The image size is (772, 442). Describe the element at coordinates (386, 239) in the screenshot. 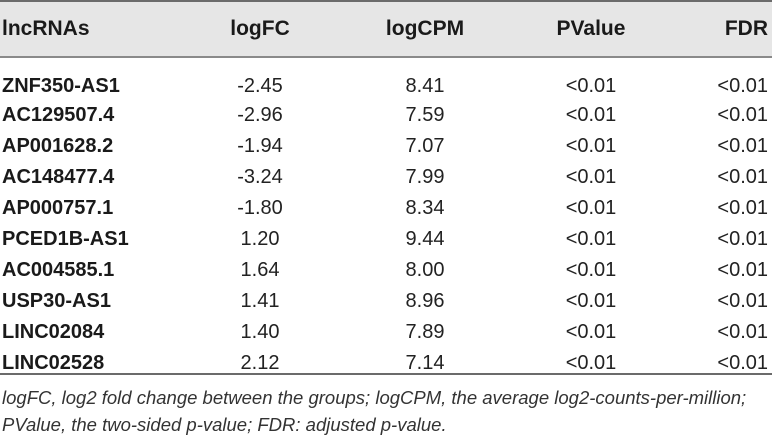

I see `table-row: PCED1B-AS1 1.20 9.44 <0.01 <0.01` at that location.